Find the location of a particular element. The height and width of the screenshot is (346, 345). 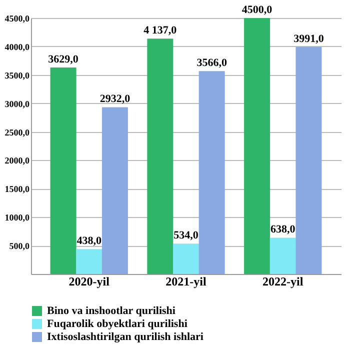

legend-label: Bino va inshootlar qurilishi is located at coordinates (111, 311).